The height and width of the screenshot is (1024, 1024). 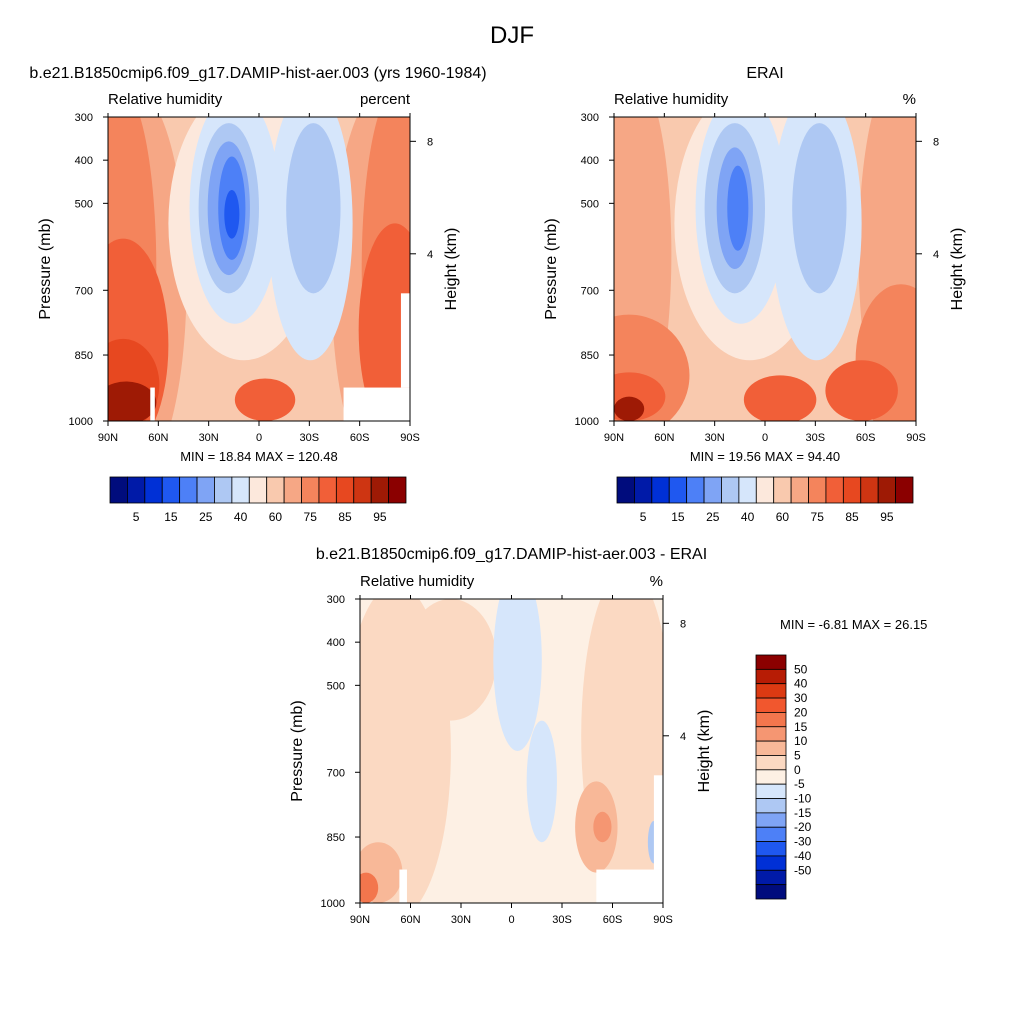 What do you see at coordinates (797, 770) in the screenshot?
I see `colorbar-label: 0` at bounding box center [797, 770].